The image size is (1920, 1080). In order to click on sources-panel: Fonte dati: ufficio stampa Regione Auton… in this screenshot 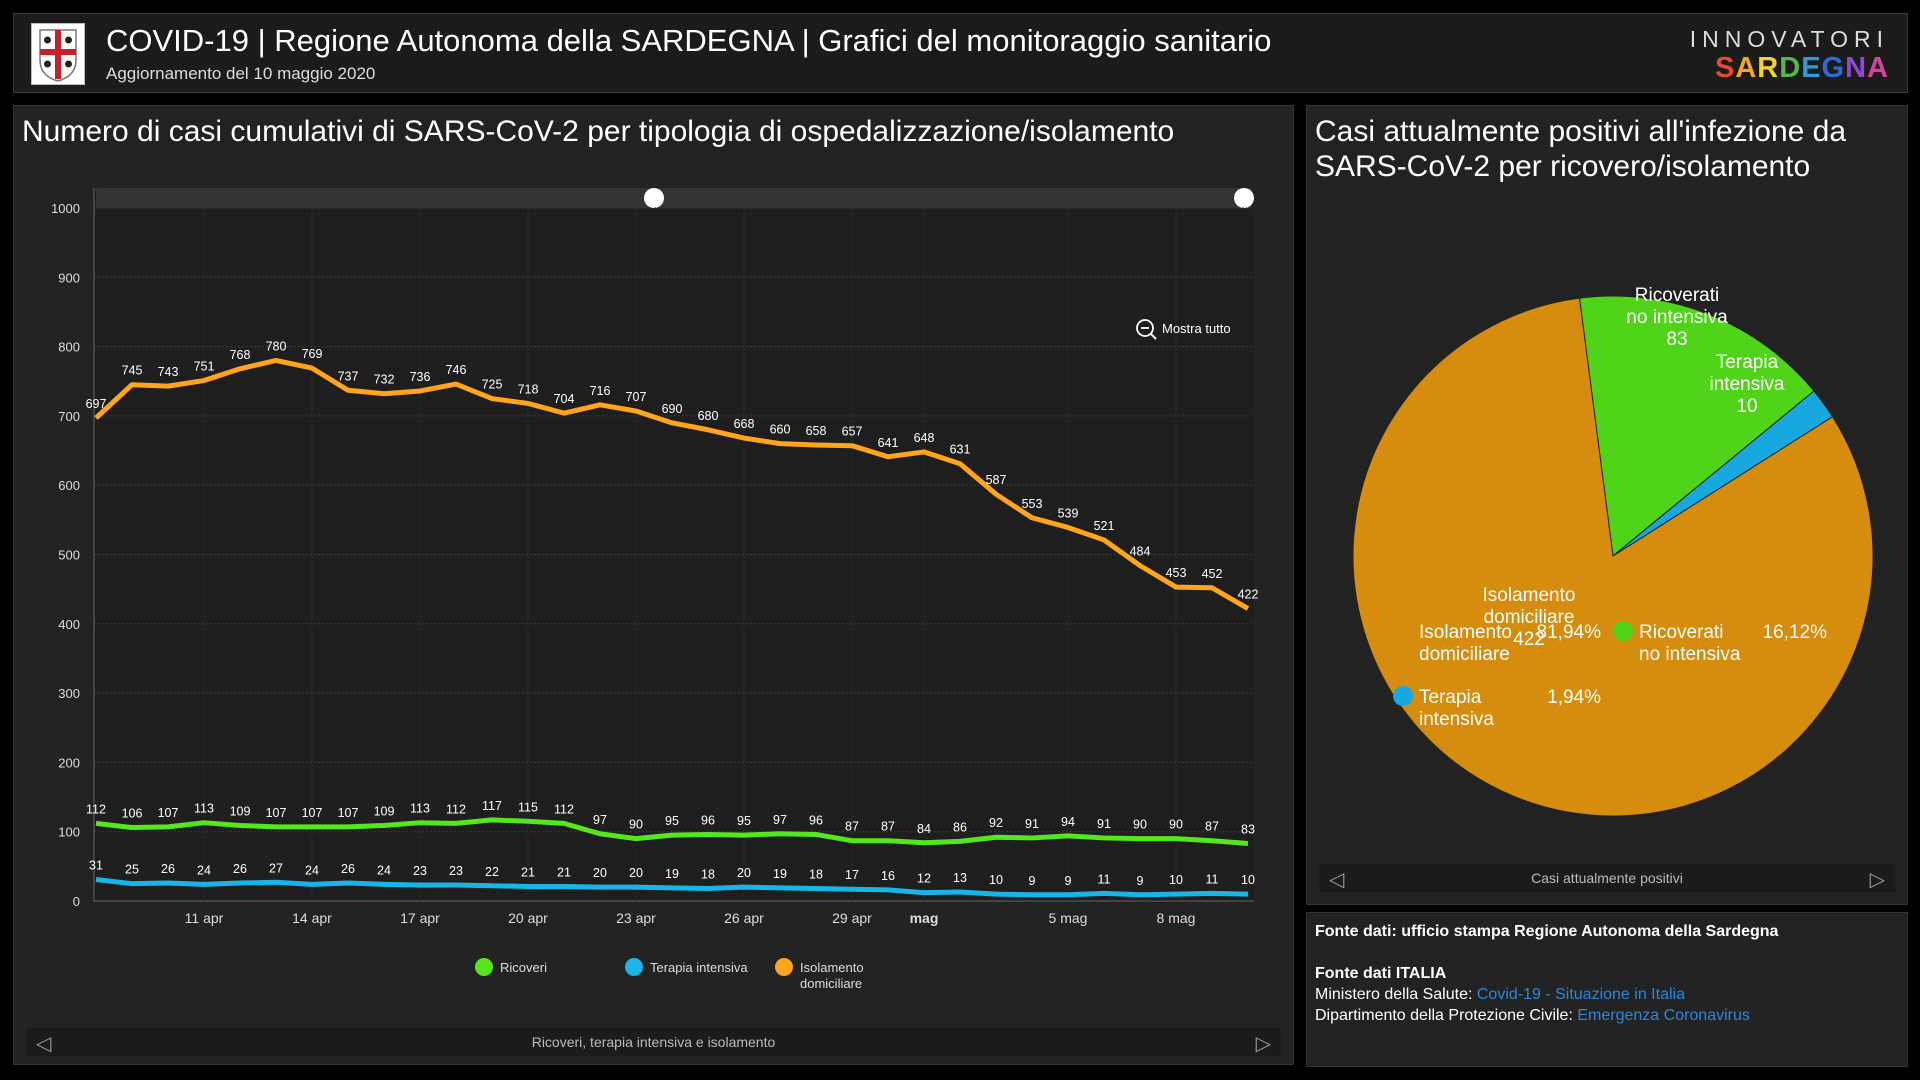, I will do `click(1607, 989)`.